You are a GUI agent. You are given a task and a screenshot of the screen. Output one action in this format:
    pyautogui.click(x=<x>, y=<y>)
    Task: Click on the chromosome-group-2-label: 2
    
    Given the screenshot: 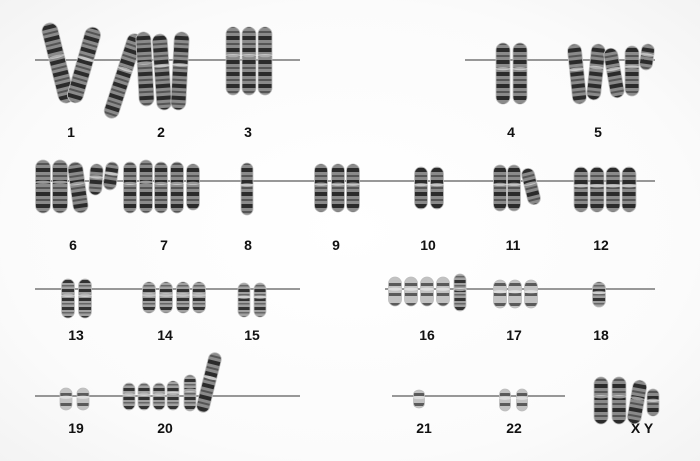 What is the action you would take?
    pyautogui.click(x=161, y=132)
    